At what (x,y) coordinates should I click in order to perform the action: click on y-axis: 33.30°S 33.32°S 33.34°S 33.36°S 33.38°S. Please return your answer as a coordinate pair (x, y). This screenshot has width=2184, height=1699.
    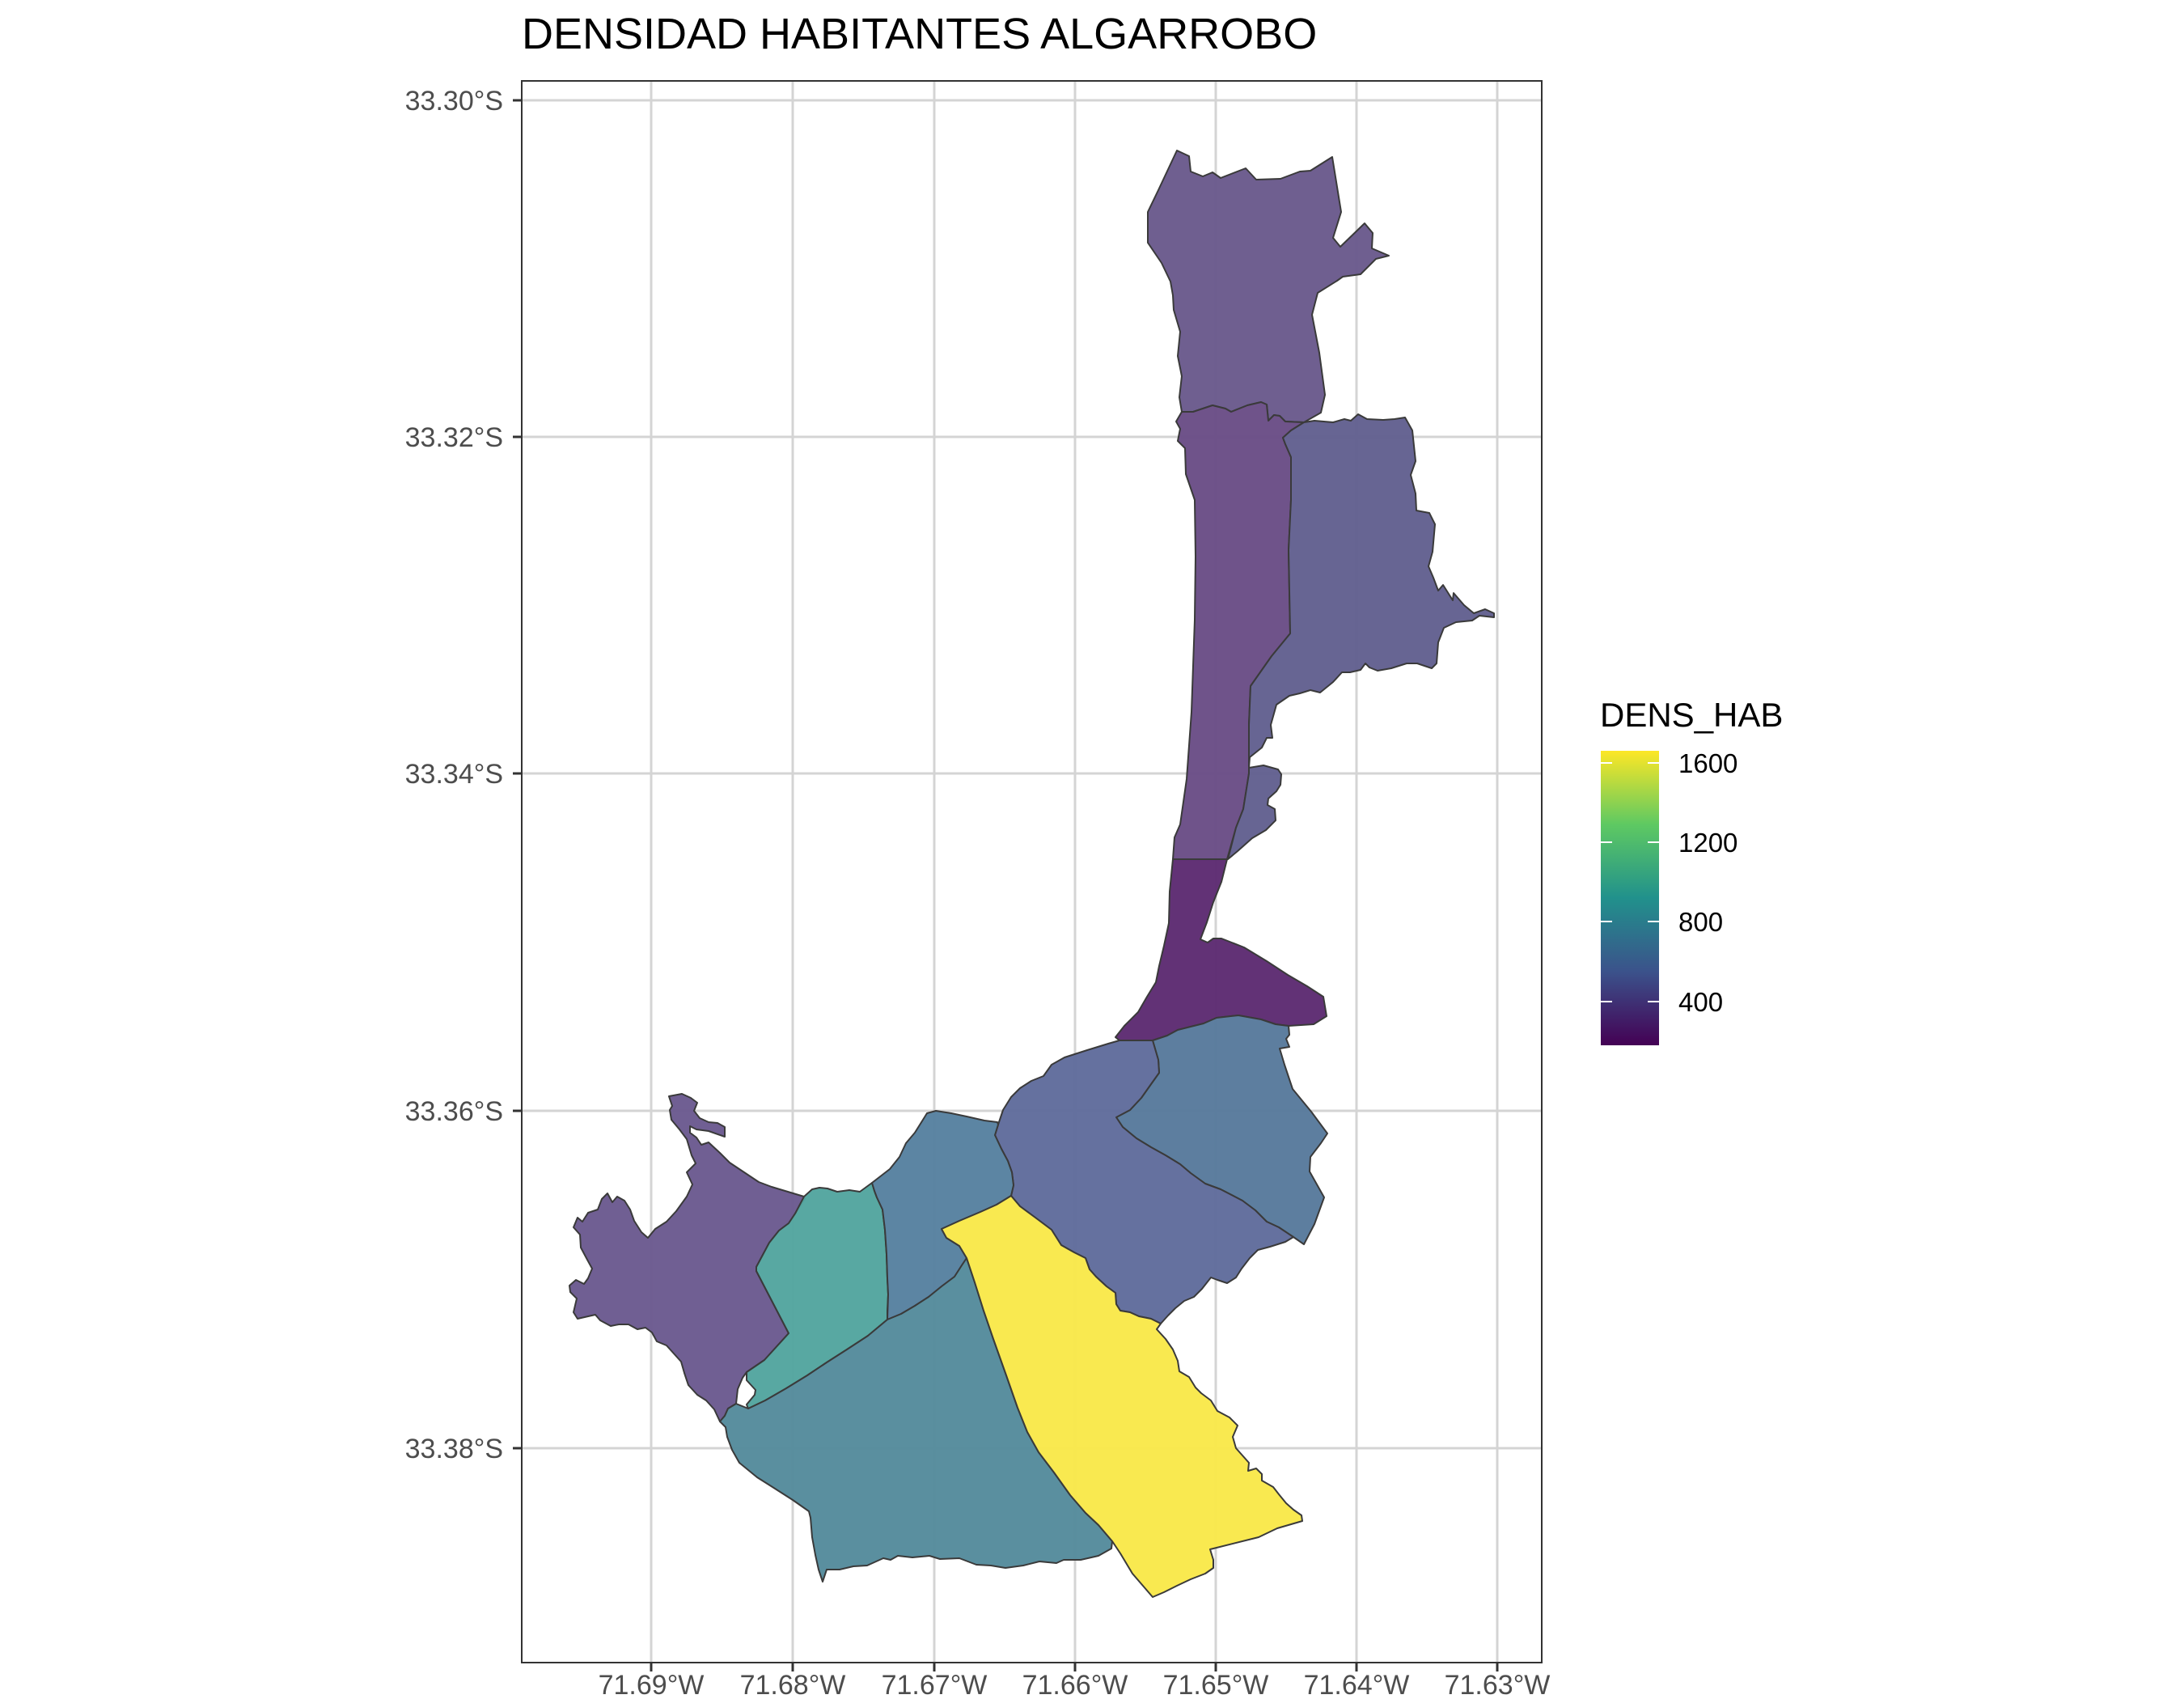
    Looking at the image, I should click on (463, 775).